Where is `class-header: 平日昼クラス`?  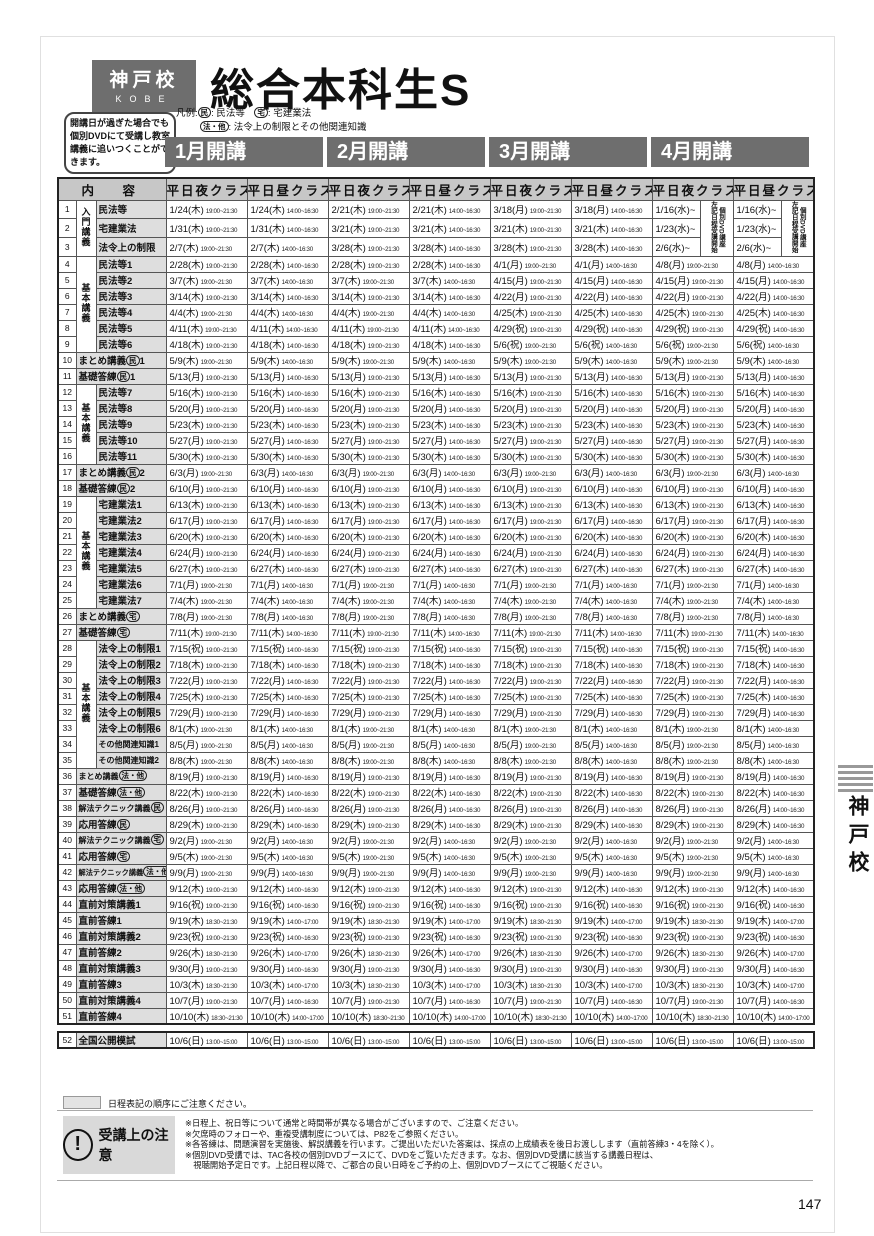 class-header: 平日昼クラス is located at coordinates (773, 189).